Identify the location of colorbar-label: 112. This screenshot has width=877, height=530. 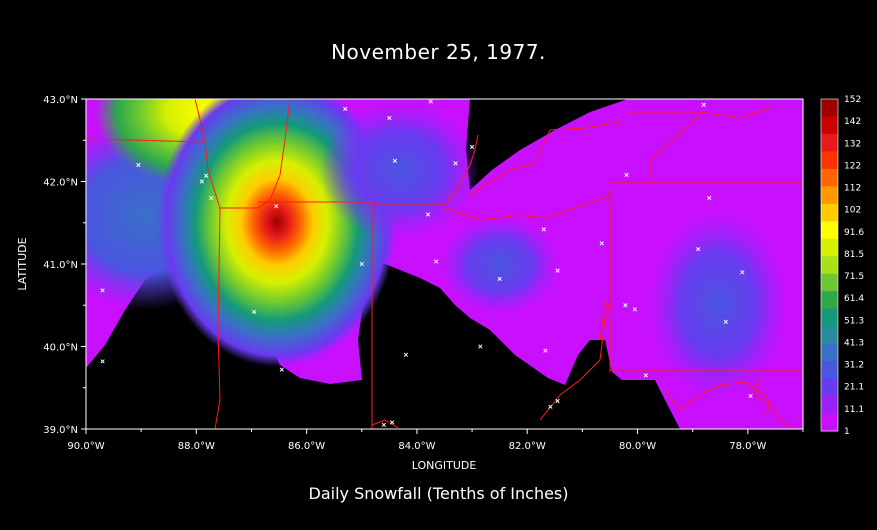
(852, 189).